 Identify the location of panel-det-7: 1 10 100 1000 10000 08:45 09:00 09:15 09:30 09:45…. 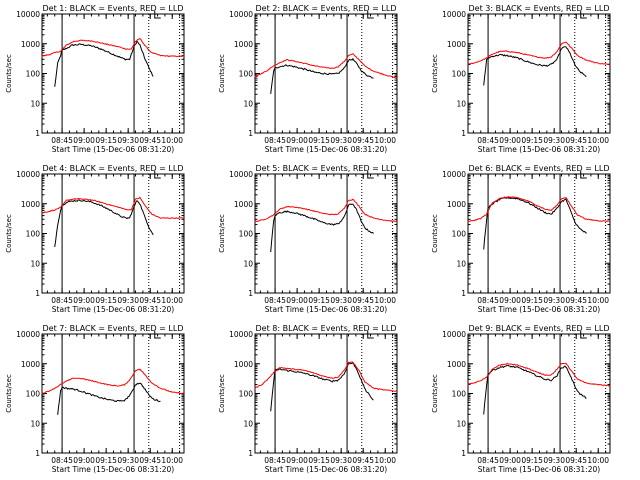
(95, 399).